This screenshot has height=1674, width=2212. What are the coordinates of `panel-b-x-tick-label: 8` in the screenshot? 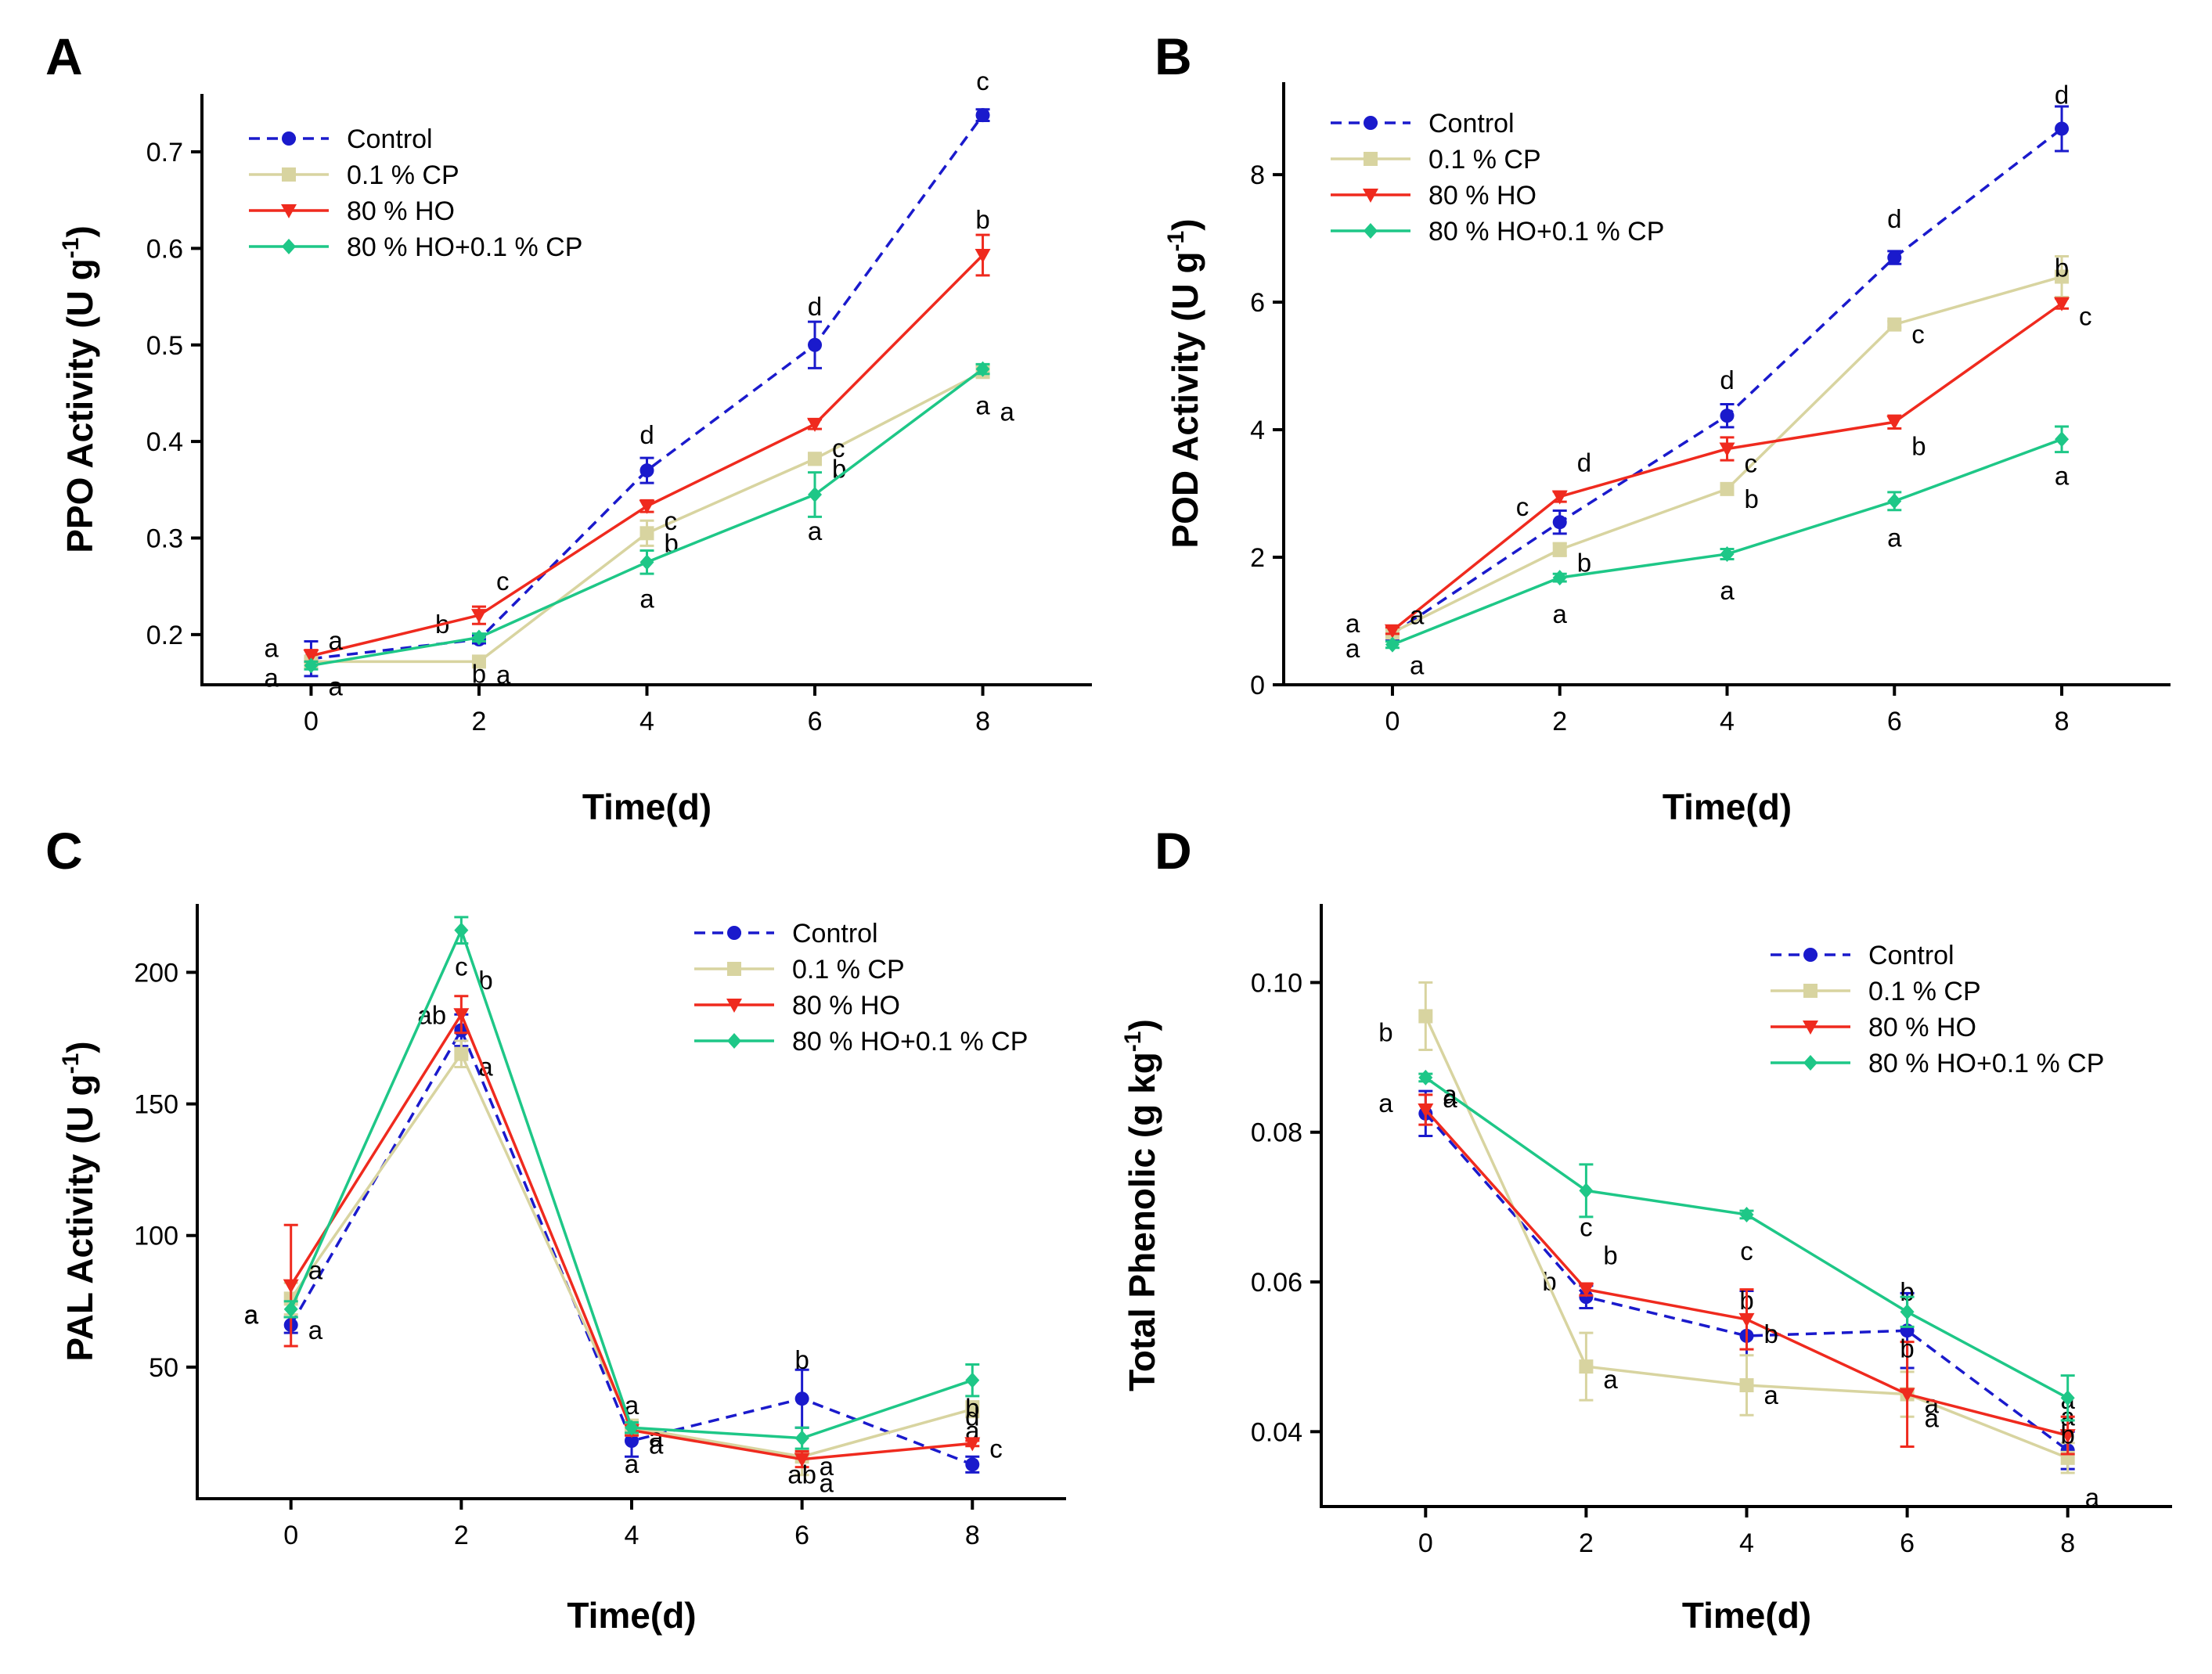 It's located at (2062, 721).